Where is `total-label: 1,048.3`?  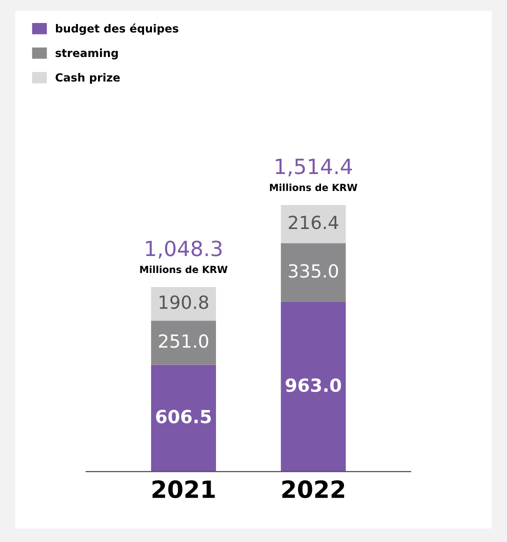
total-label: 1,048.3 is located at coordinates (184, 249).